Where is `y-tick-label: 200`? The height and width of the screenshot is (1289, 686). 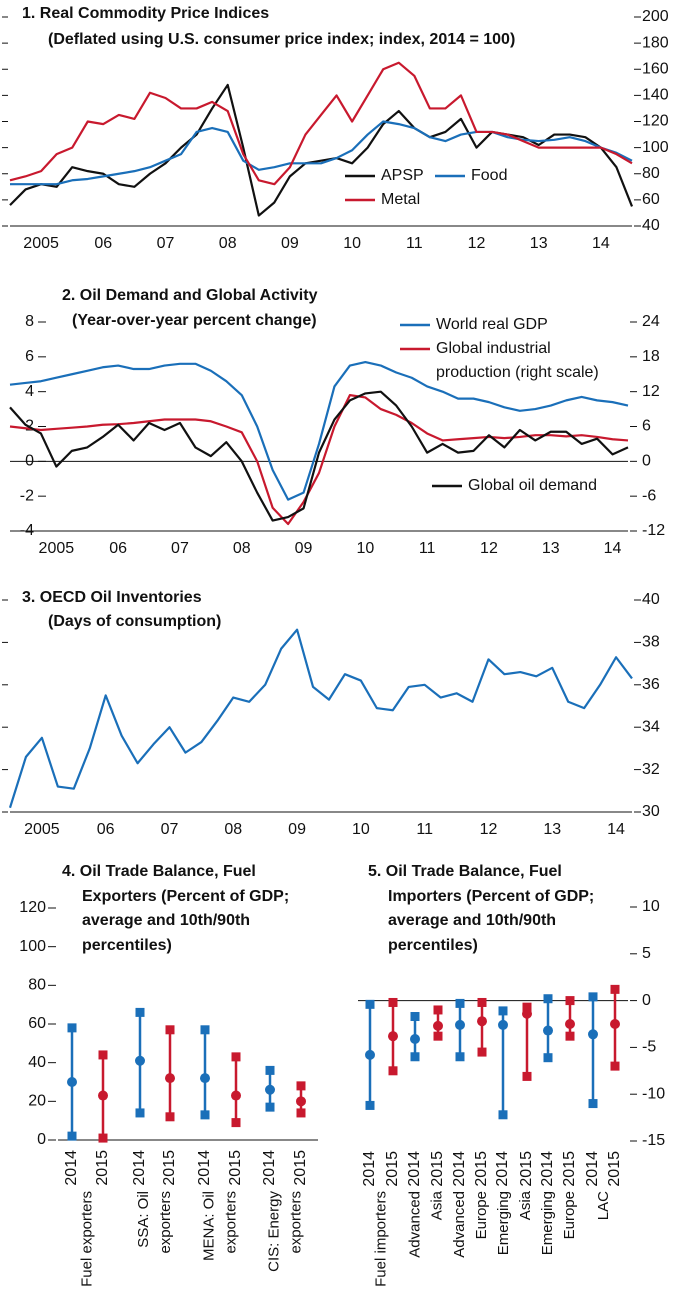
y-tick-label: 200 is located at coordinates (655, 16).